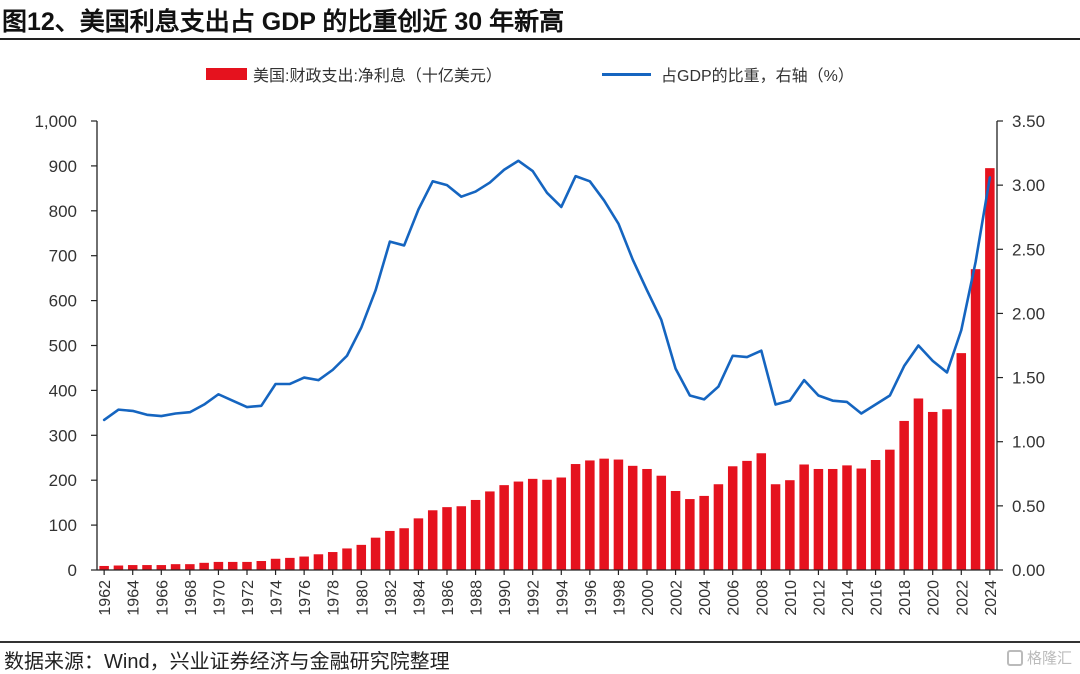  I want to click on bar-2007, so click(747, 515).